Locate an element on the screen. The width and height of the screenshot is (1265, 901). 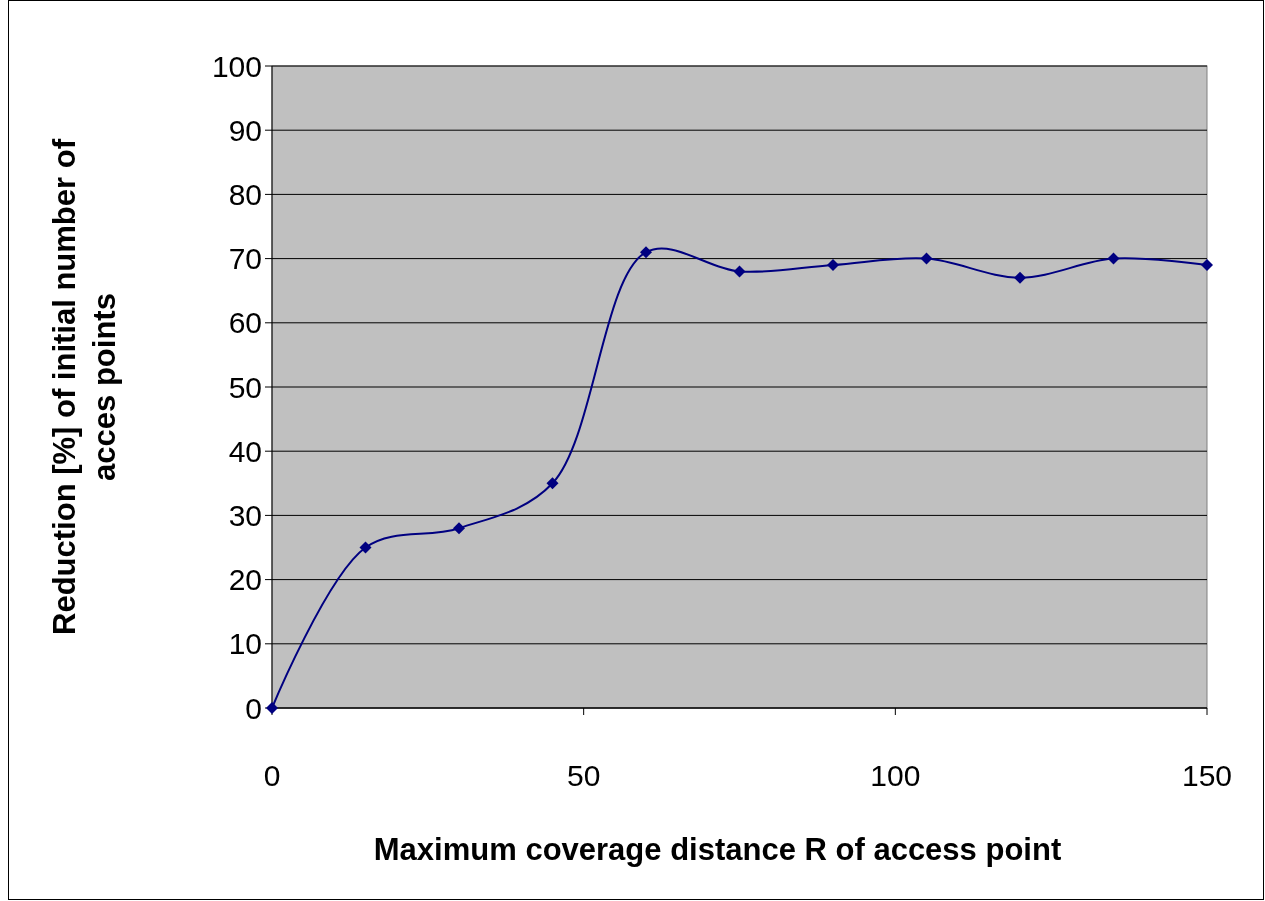
y-tick-label: 20 is located at coordinates (245, 580).